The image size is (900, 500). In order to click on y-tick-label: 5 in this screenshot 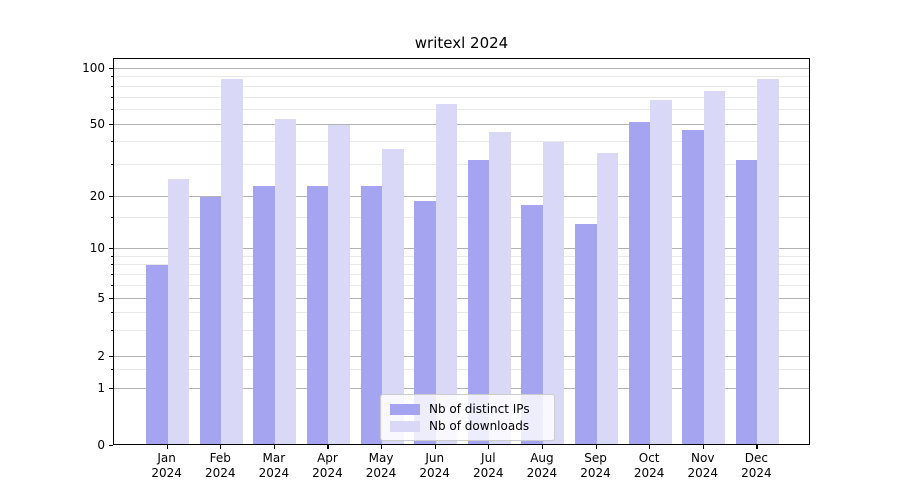, I will do `click(101, 298)`.